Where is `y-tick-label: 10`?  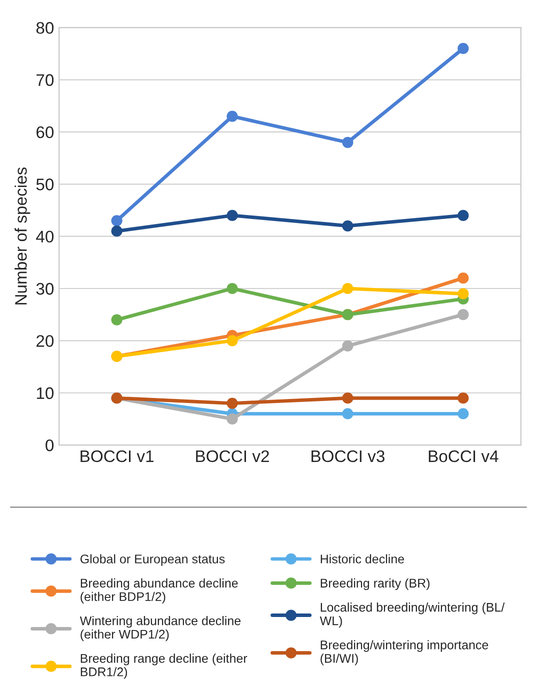 y-tick-label: 10 is located at coordinates (45, 393).